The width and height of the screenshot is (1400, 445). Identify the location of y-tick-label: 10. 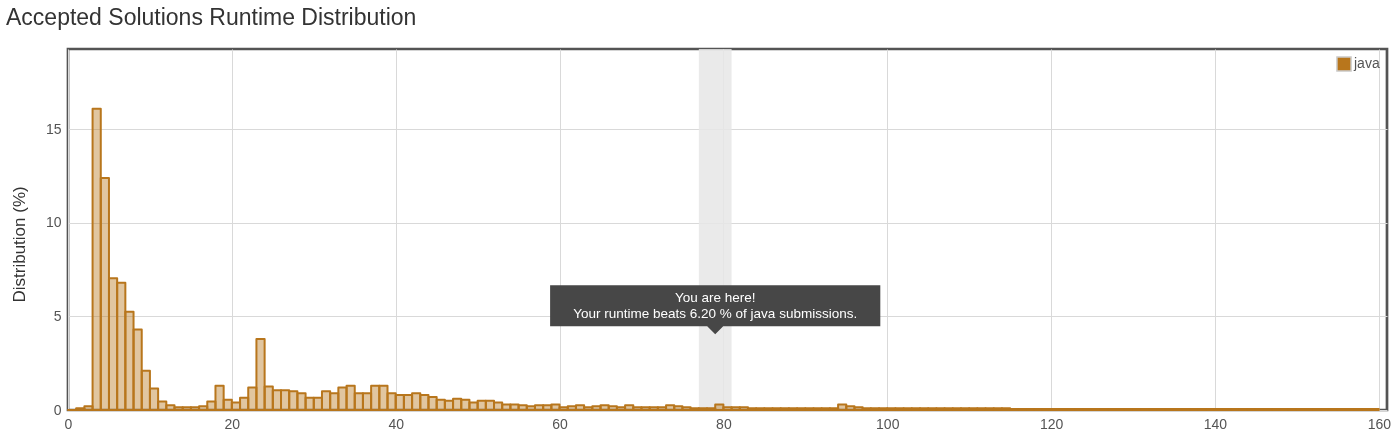
(53, 222).